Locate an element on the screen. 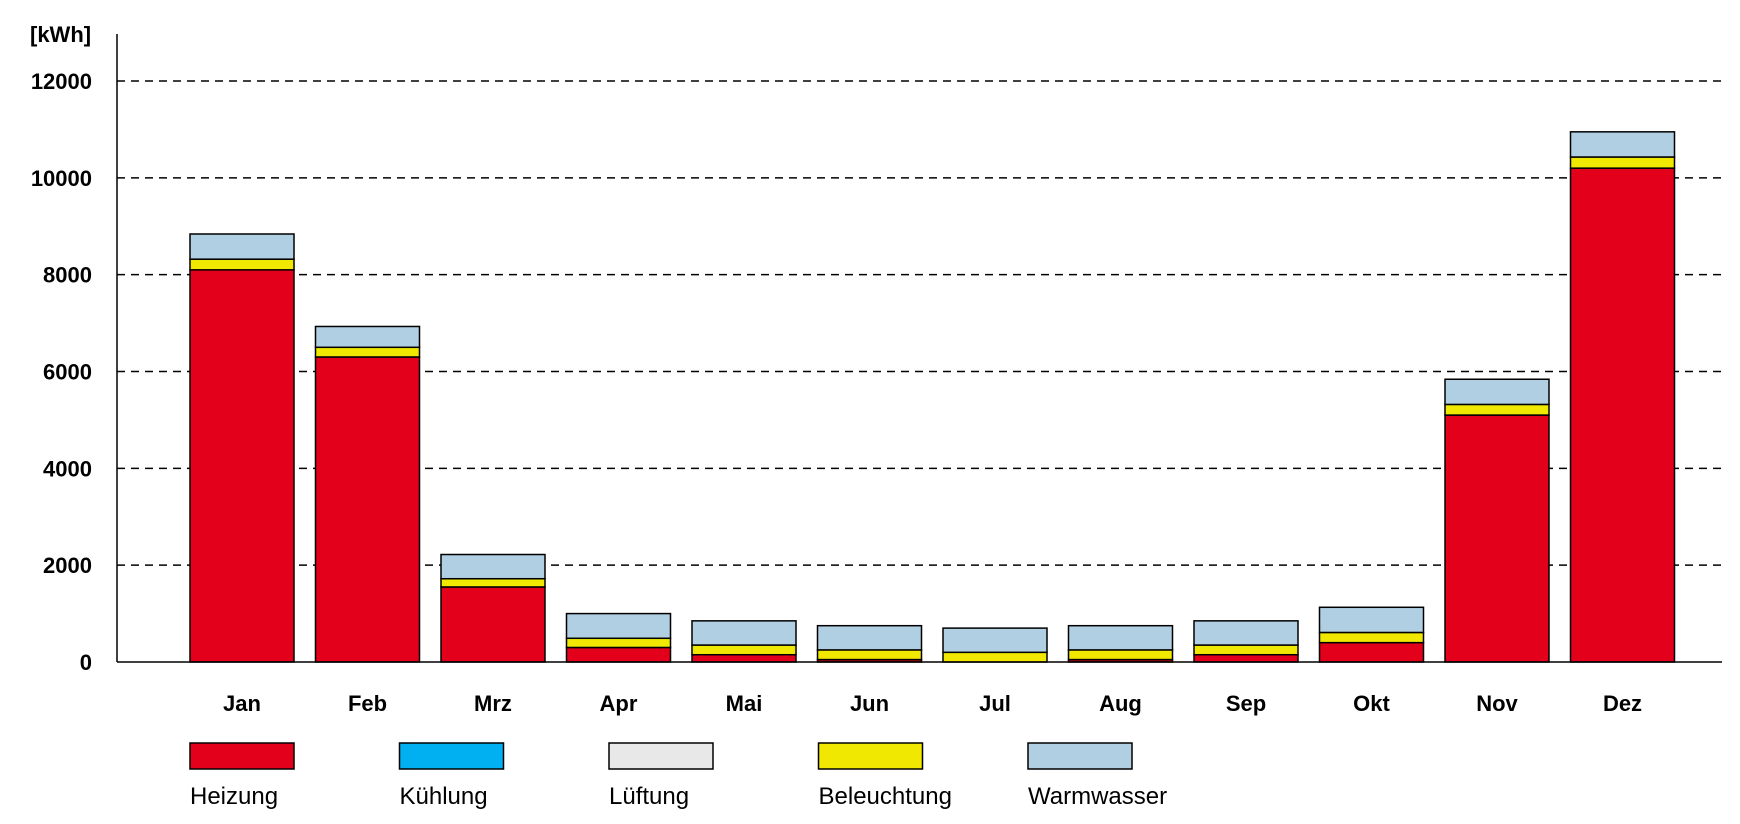 The image size is (1740, 824). y-axis-label: [kWh] is located at coordinates (60, 34).